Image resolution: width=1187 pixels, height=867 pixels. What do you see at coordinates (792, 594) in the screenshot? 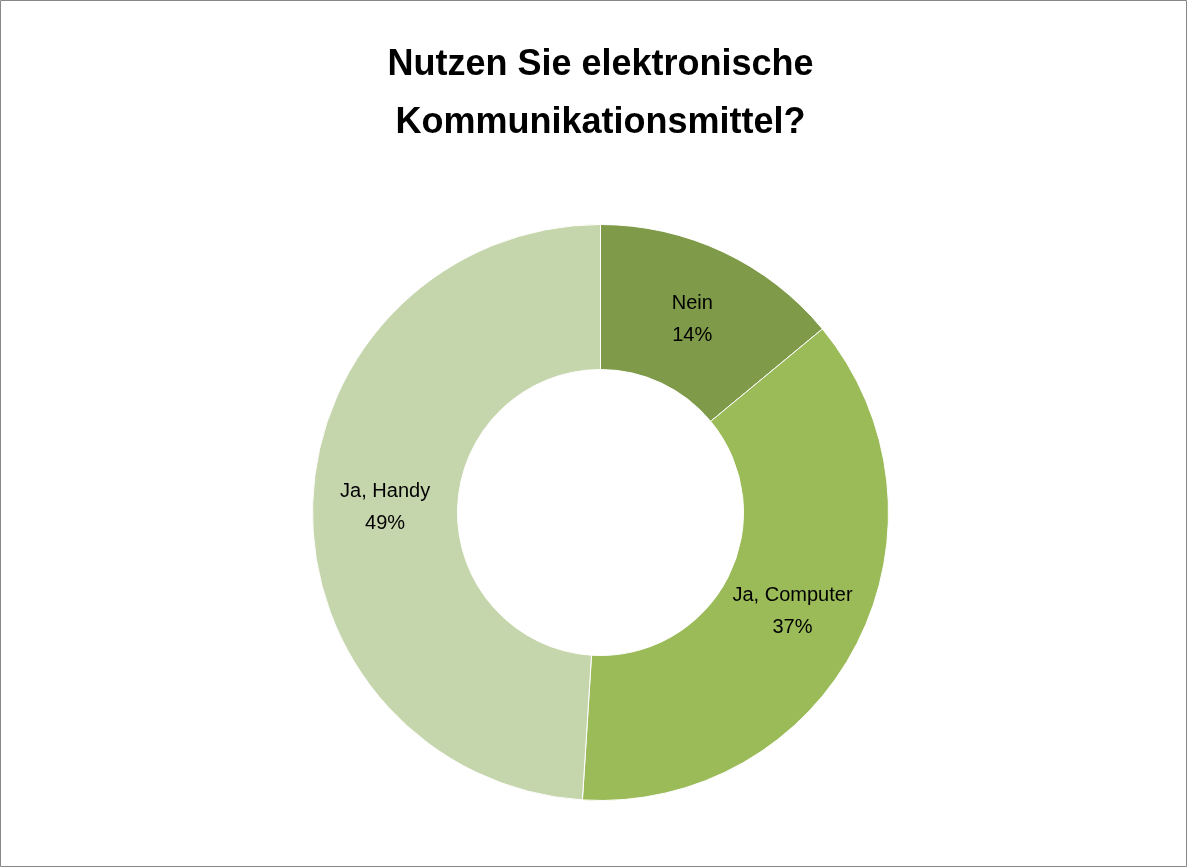
I see `slice-label: Ja, Computer` at bounding box center [792, 594].